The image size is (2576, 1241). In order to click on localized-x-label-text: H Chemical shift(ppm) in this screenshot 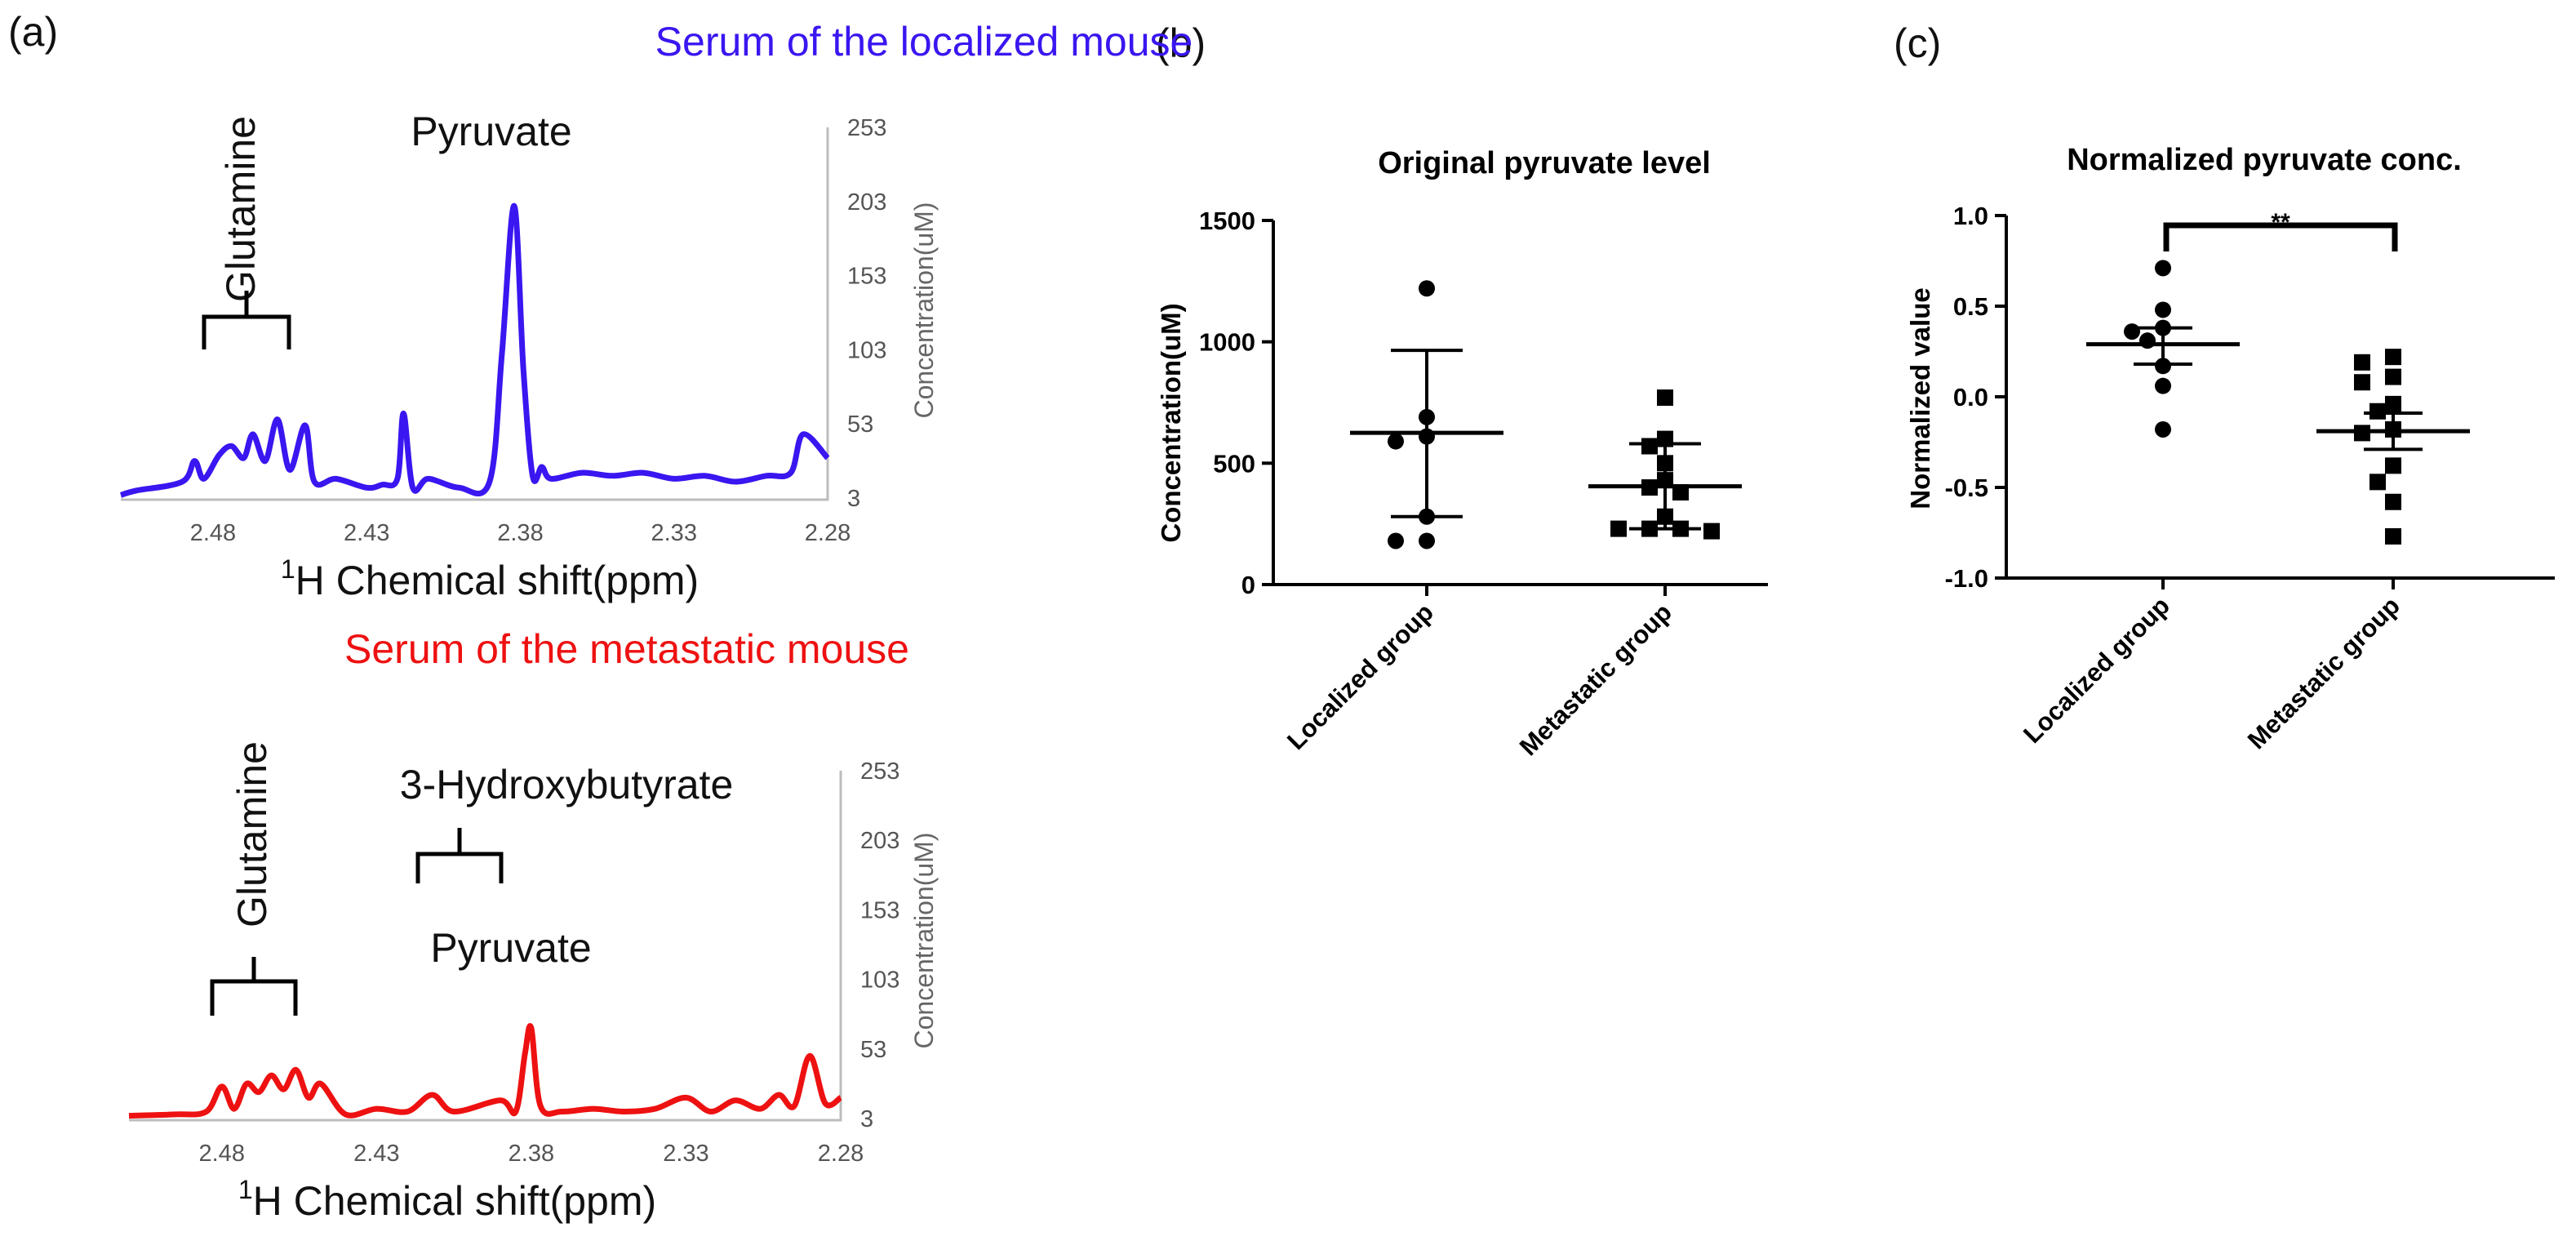, I will do `click(497, 580)`.